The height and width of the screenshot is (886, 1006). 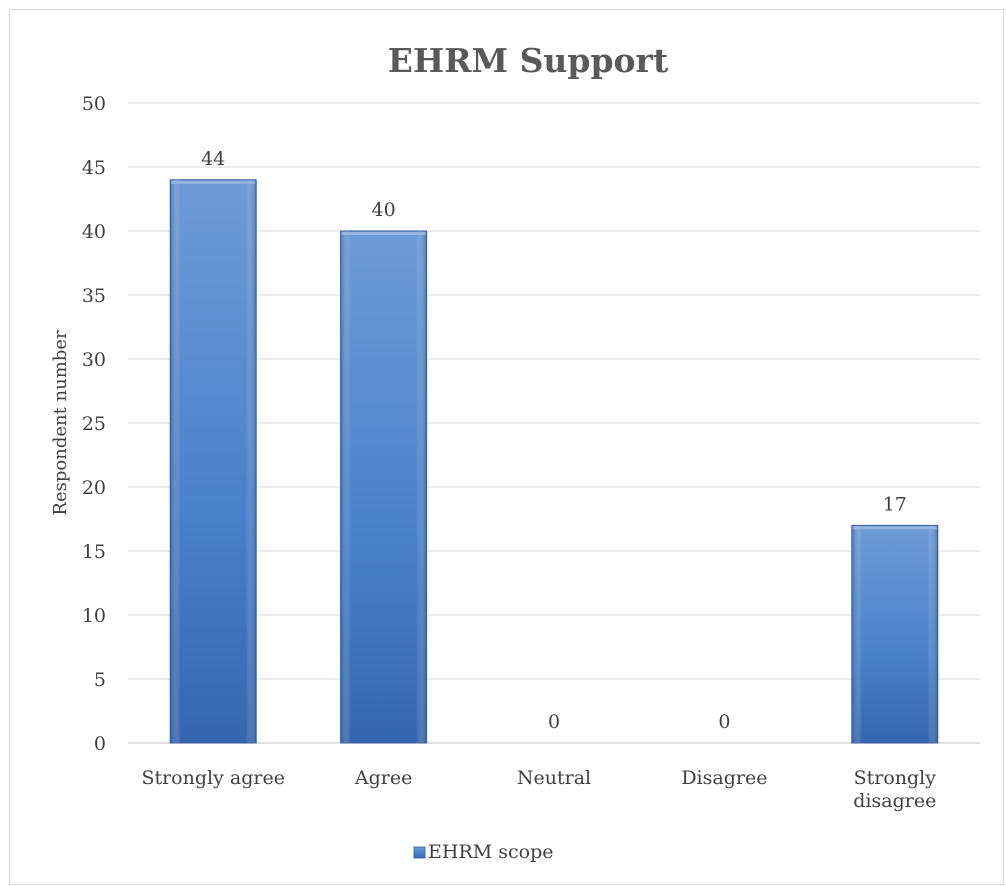 What do you see at coordinates (895, 504) in the screenshot?
I see `data-label: 17` at bounding box center [895, 504].